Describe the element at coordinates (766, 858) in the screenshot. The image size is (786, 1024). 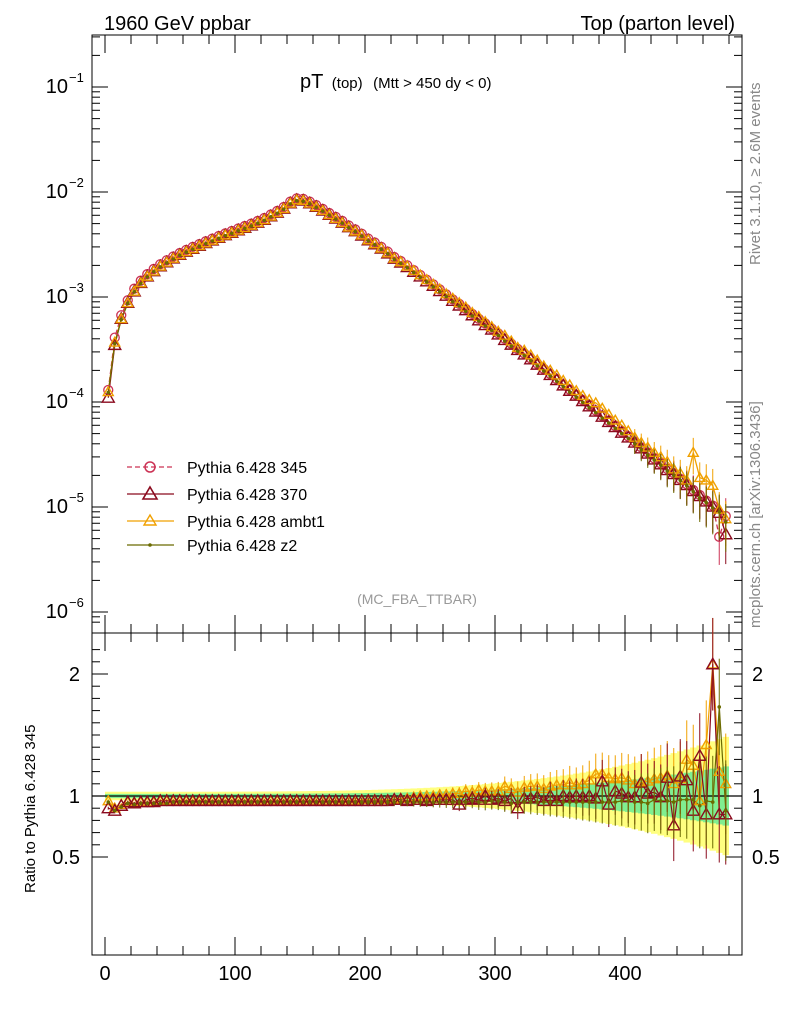
I see `ratio-y-tick-label-right: 0.5` at that location.